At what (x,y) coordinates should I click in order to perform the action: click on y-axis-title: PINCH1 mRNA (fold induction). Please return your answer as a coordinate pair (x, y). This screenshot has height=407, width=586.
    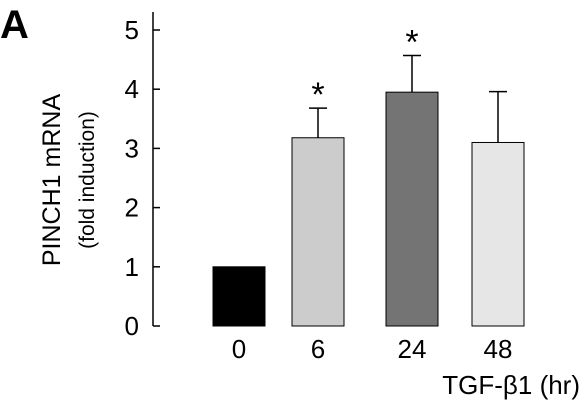
    Looking at the image, I should click on (68, 180).